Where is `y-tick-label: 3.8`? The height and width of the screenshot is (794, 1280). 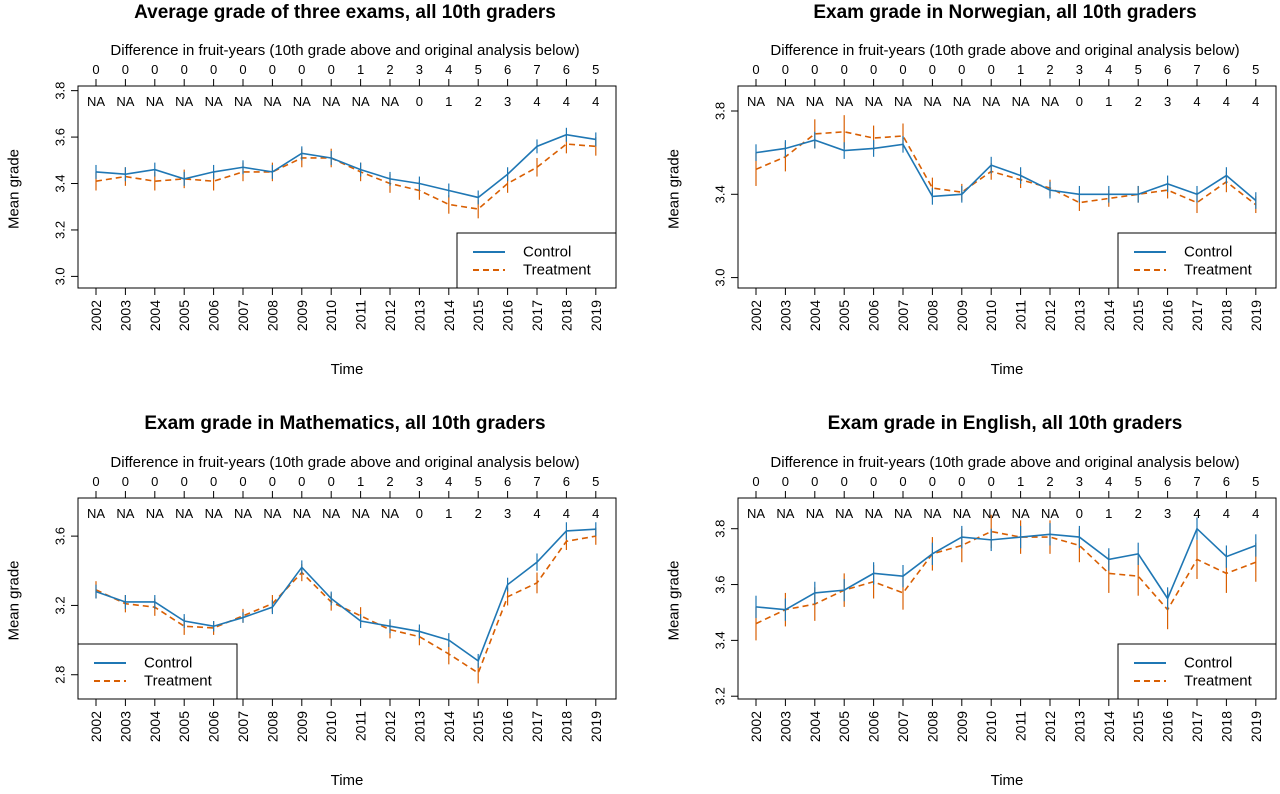 y-tick-label: 3.8 is located at coordinates (720, 529).